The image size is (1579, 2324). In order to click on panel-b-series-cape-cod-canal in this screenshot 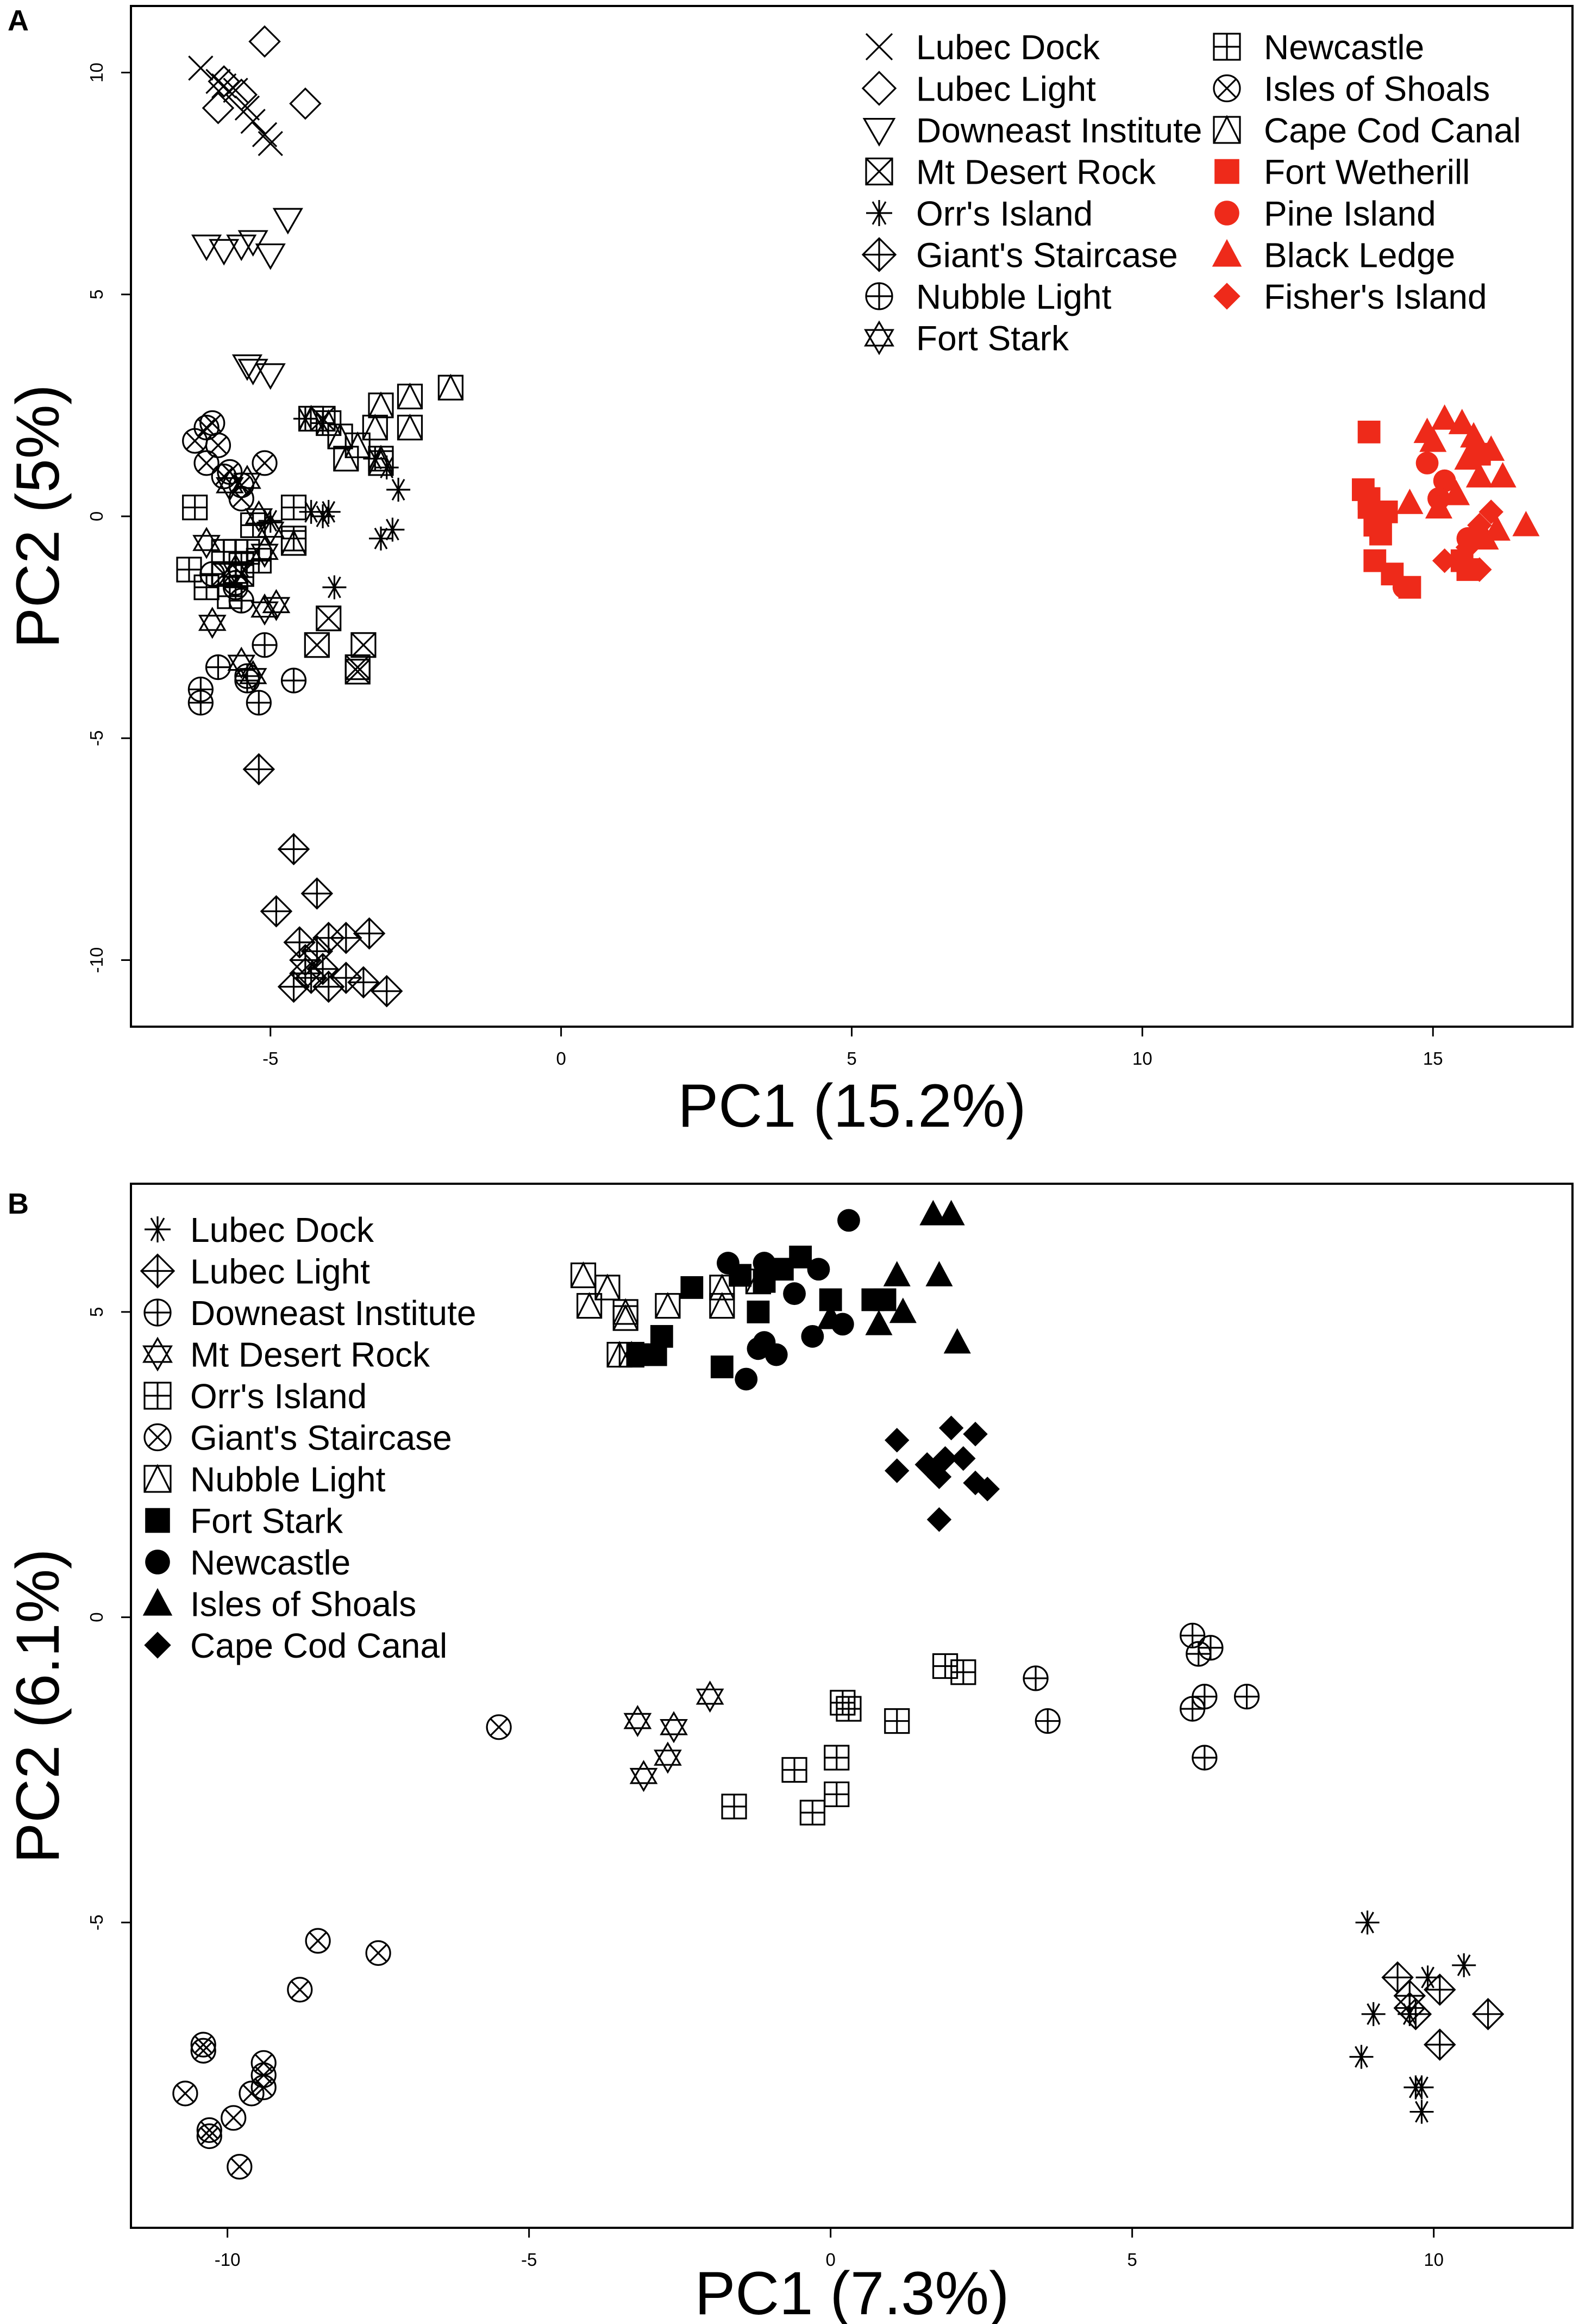, I will do `click(943, 1474)`.